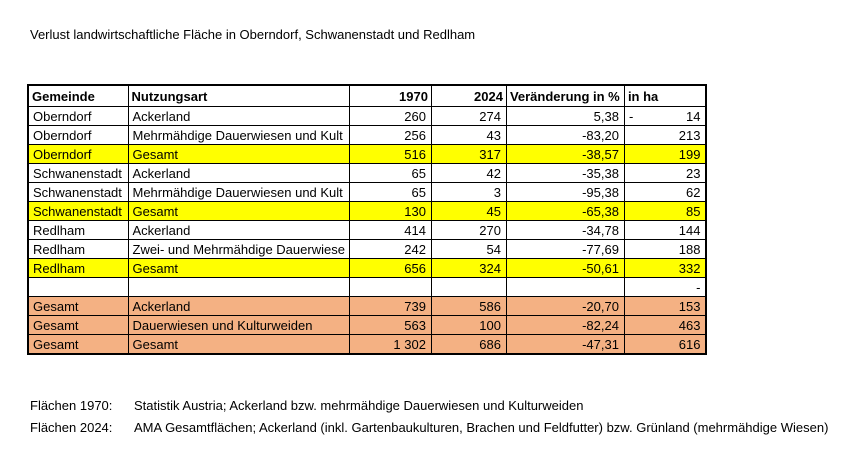 Image resolution: width=857 pixels, height=451 pixels. What do you see at coordinates (367, 154) in the screenshot?
I see `table-row: Oberndorf Gesamt 516 317 -38,57 199` at bounding box center [367, 154].